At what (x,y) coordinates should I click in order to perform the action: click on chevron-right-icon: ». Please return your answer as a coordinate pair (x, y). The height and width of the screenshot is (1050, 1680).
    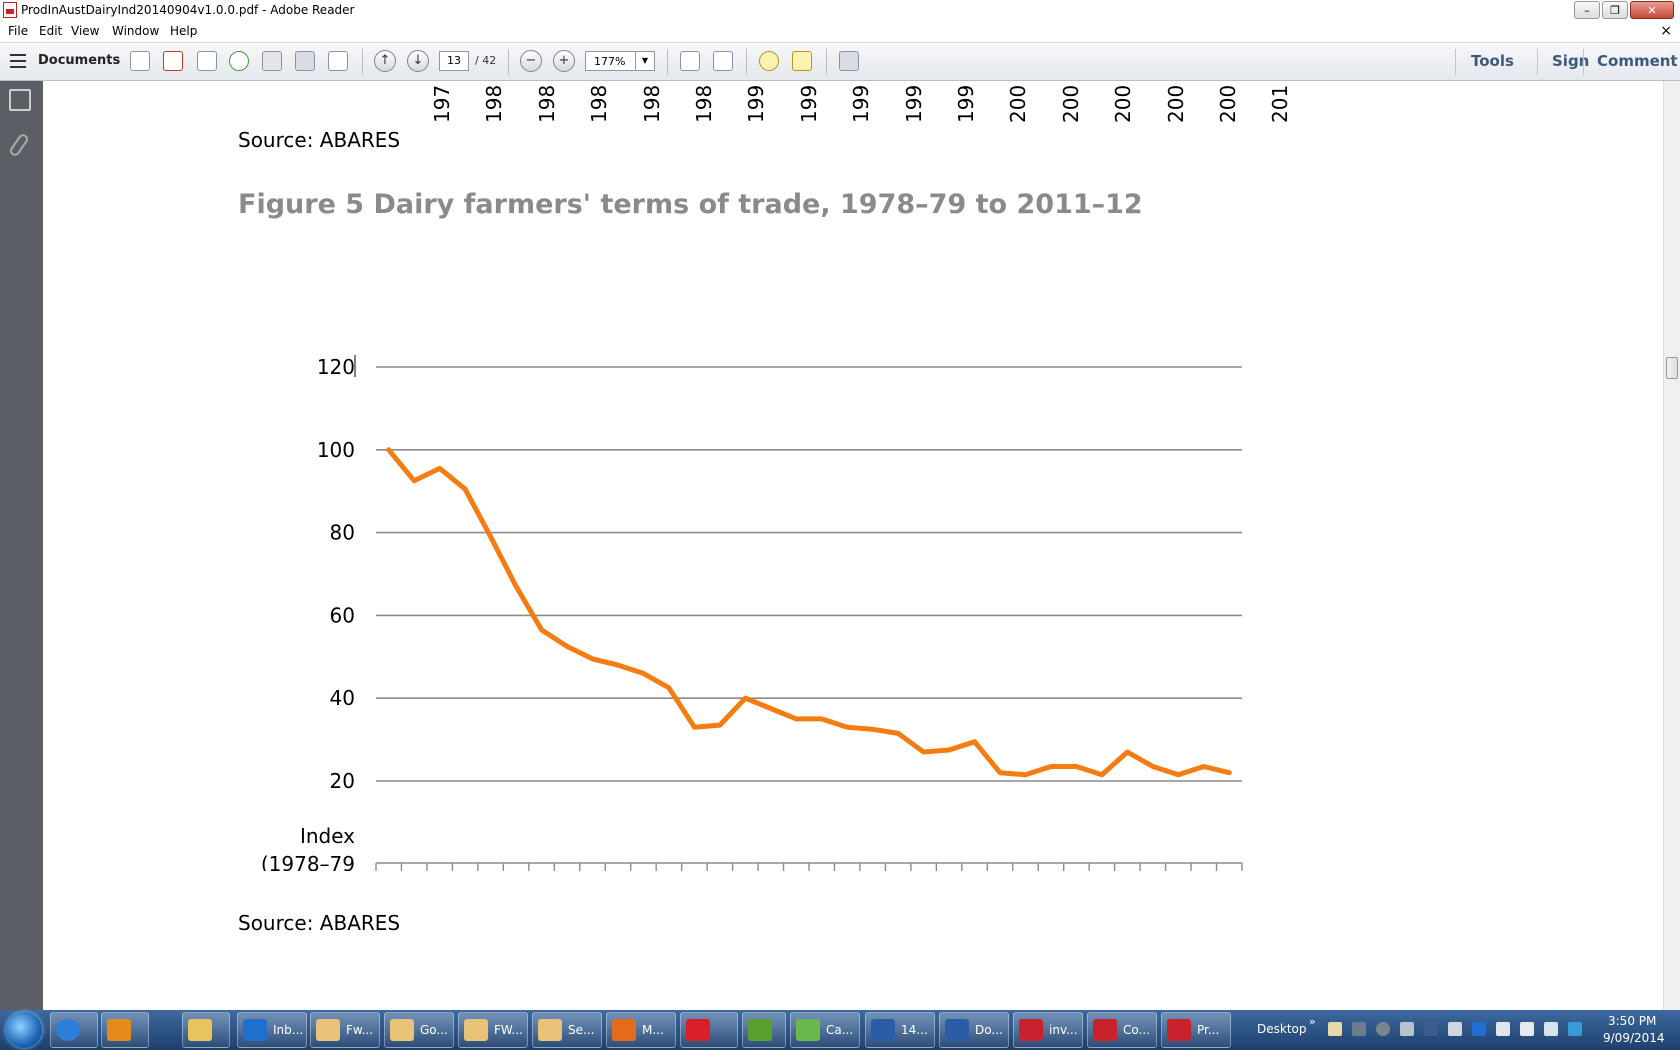
    Looking at the image, I should click on (1312, 1021).